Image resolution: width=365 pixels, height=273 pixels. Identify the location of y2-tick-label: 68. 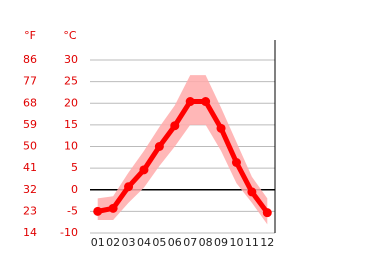
(30, 102).